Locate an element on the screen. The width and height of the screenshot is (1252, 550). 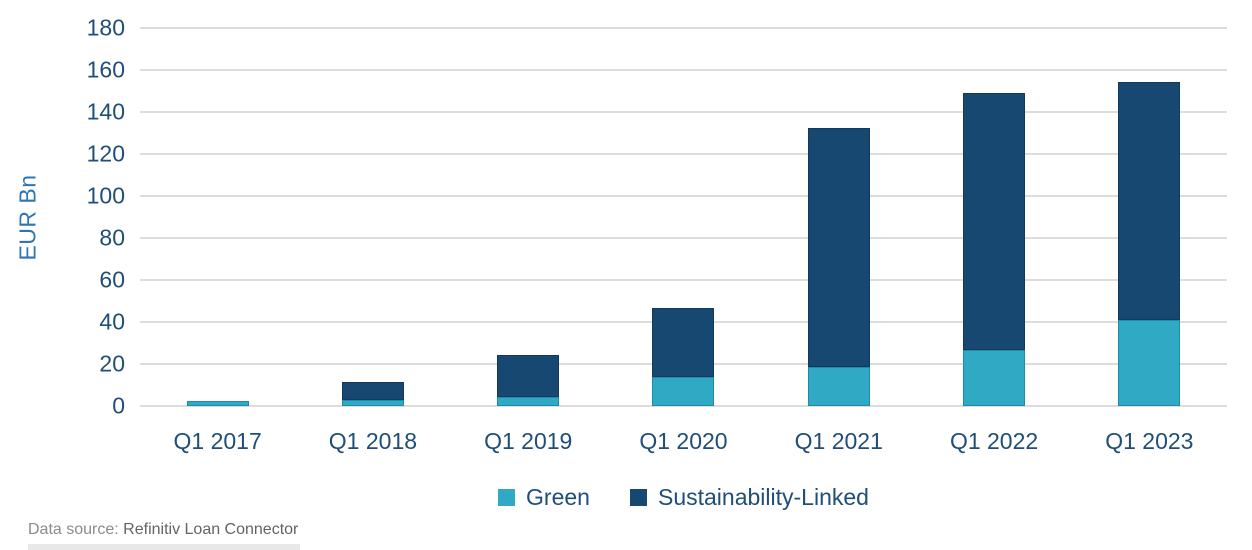
y-tick-label-120: 120 is located at coordinates (105, 153).